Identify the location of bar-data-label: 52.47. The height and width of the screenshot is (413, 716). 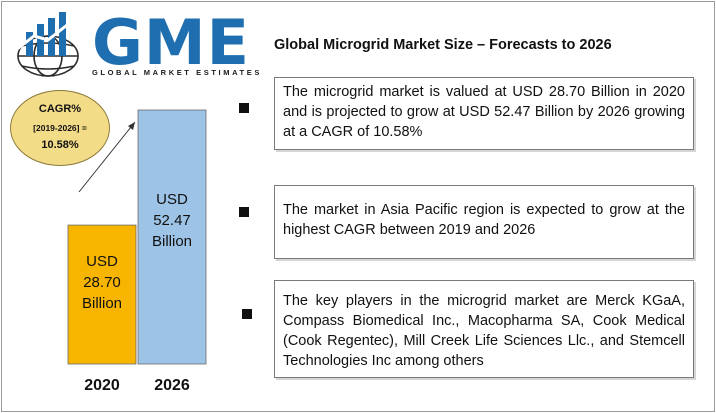
(172, 220).